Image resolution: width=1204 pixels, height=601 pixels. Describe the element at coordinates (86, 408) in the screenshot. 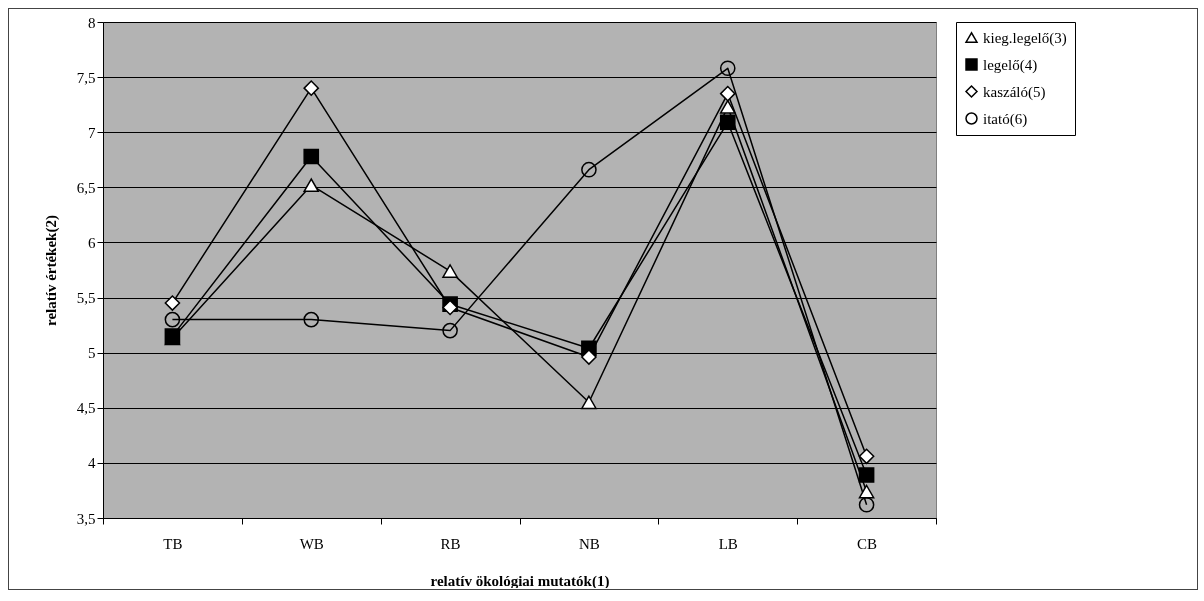

I see `y-tick-label: 4,5` at that location.